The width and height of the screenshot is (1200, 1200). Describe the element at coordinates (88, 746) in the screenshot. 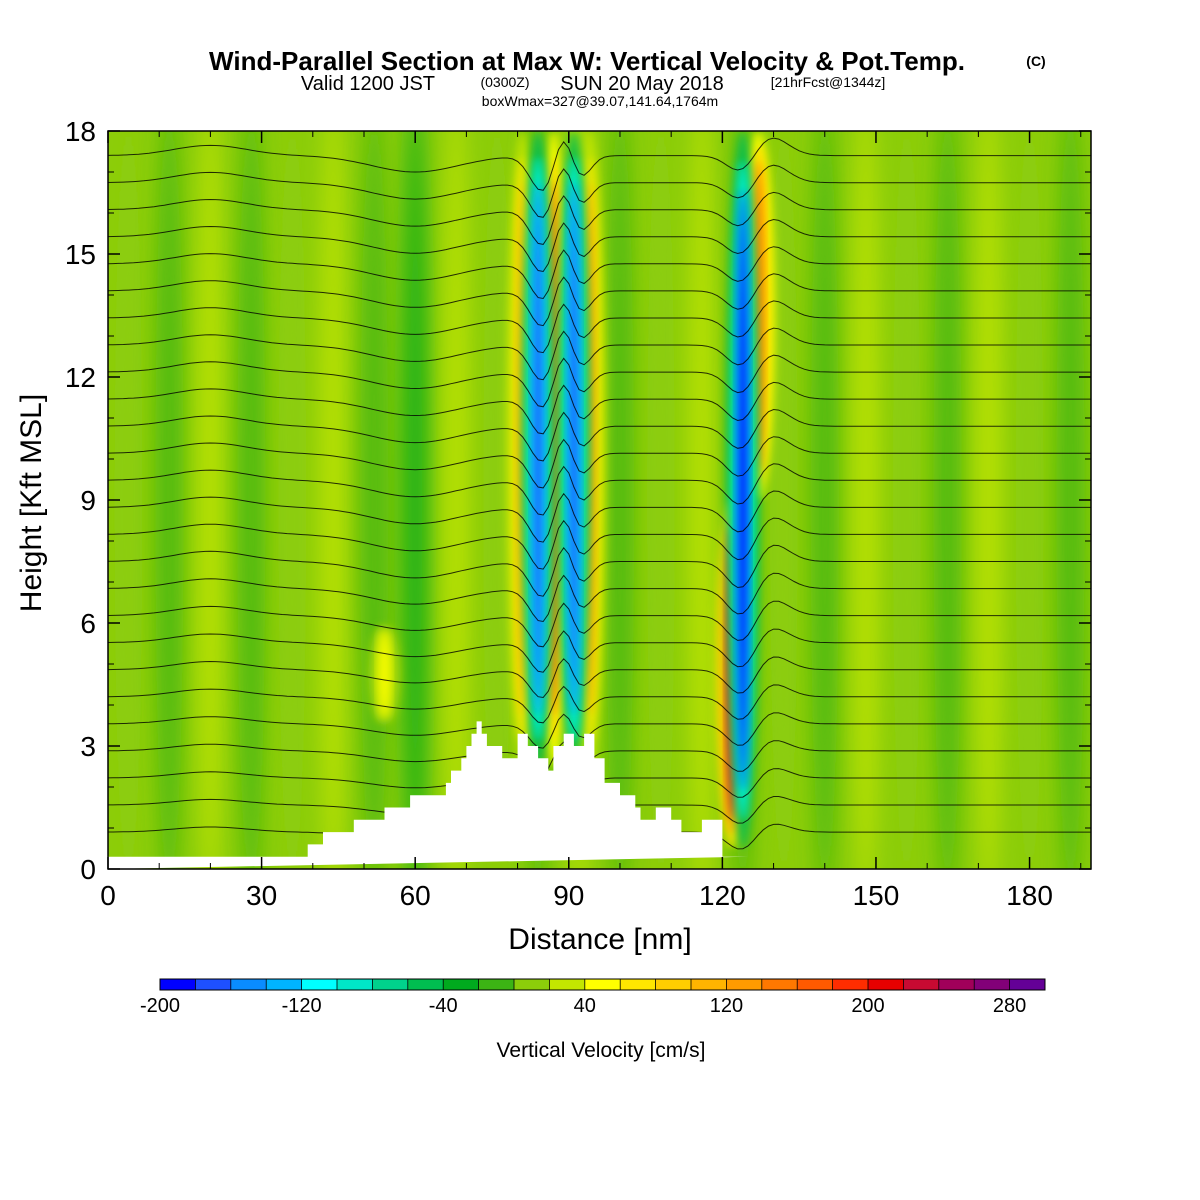

I see `y-tick-label: 3` at that location.